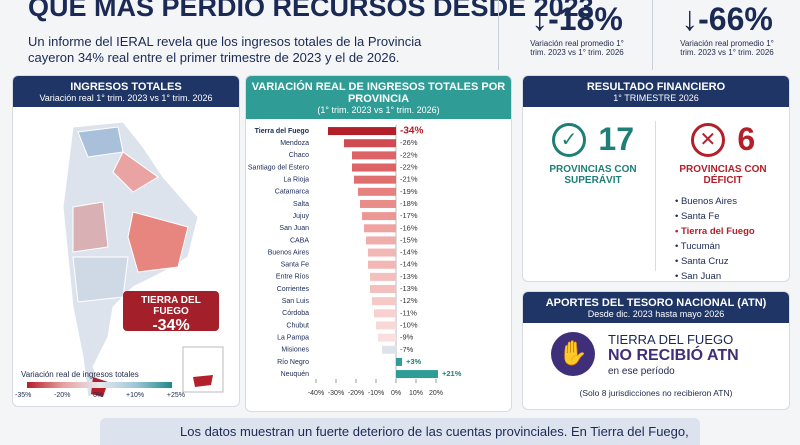 The height and width of the screenshot is (445, 800). Describe the element at coordinates (409, 203) in the screenshot. I see `value-label: -18%` at that location.